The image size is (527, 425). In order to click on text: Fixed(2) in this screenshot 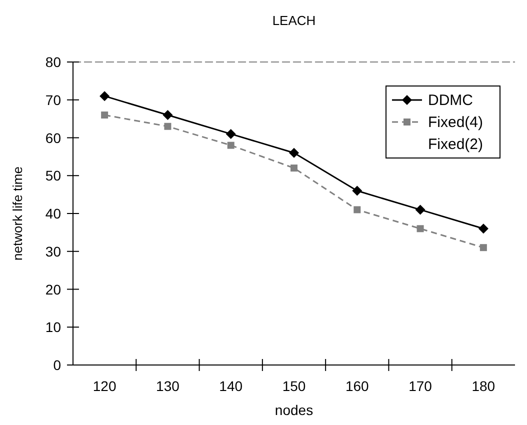, I will do `click(456, 144)`.